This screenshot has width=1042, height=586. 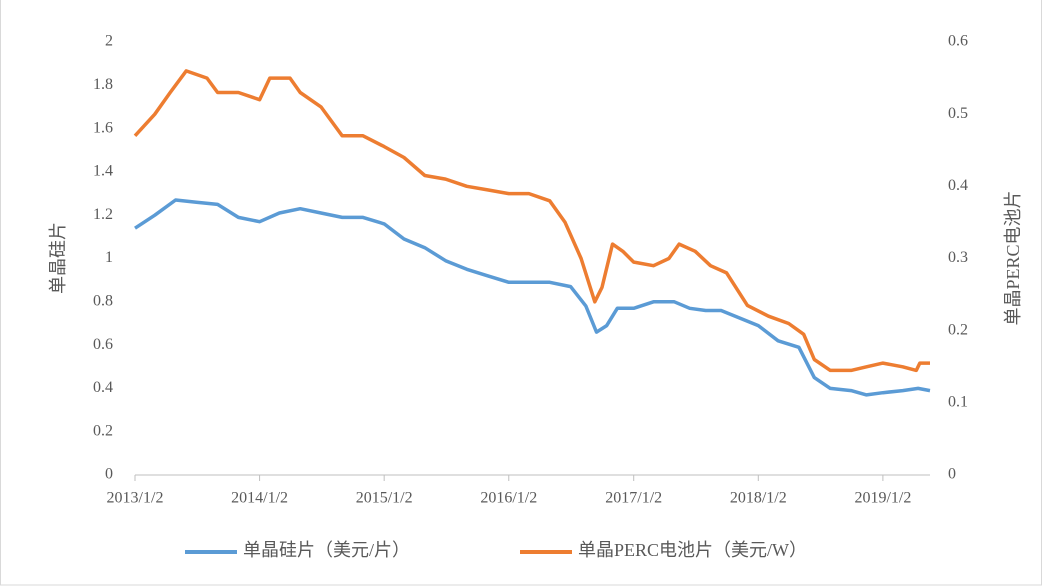 I want to click on y2-tick-label: 0.1, so click(x=958, y=402).